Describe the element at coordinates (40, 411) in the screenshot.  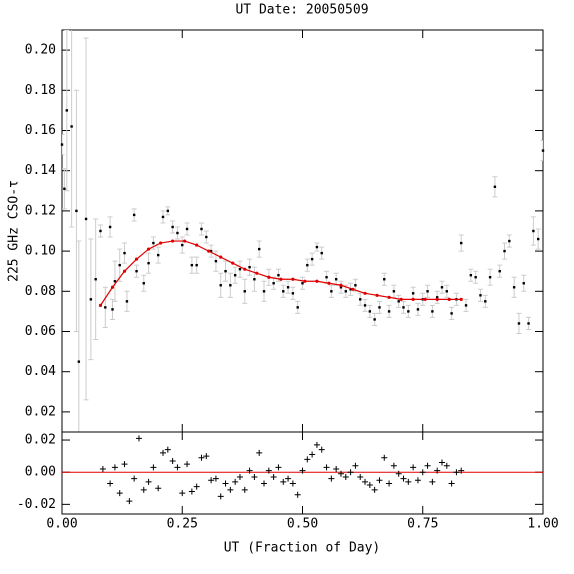
I see `y-tick-label: 0.02` at that location.